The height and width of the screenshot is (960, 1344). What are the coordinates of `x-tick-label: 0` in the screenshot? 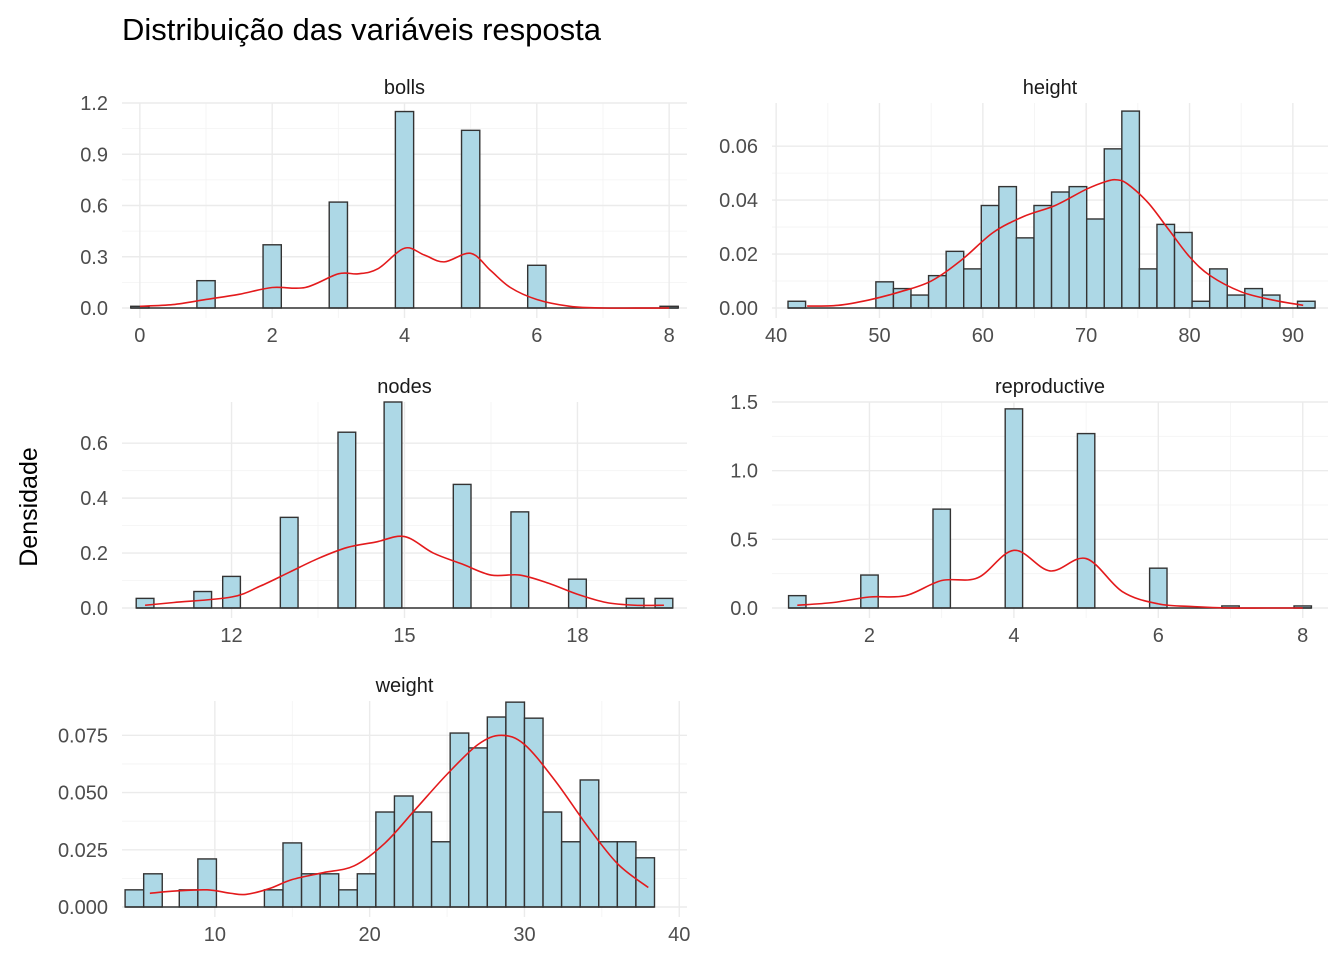 It's located at (139, 336).